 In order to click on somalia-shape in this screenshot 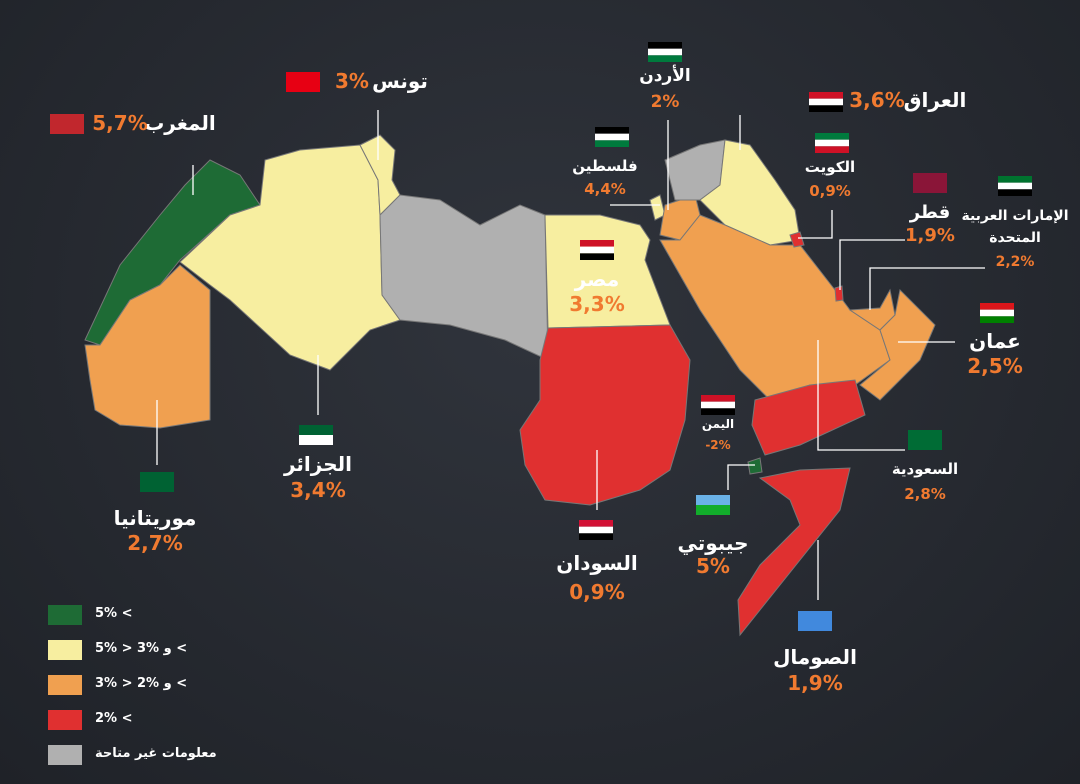, I will do `click(794, 552)`.